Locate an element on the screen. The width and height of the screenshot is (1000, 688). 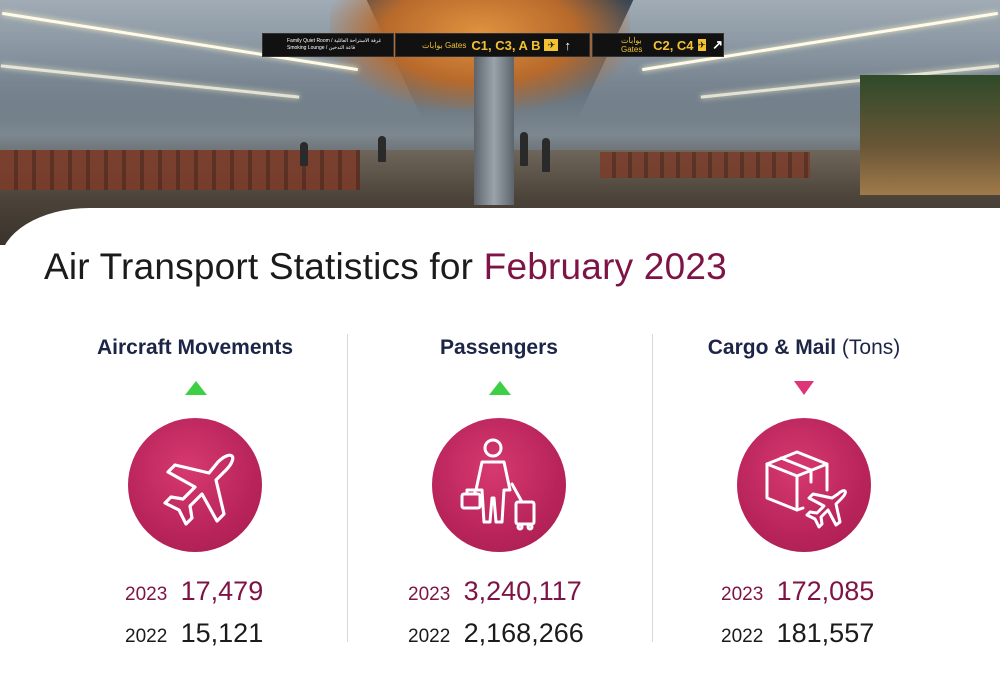
previous-year-row: 2022 2,168,266 is located at coordinates (496, 633).